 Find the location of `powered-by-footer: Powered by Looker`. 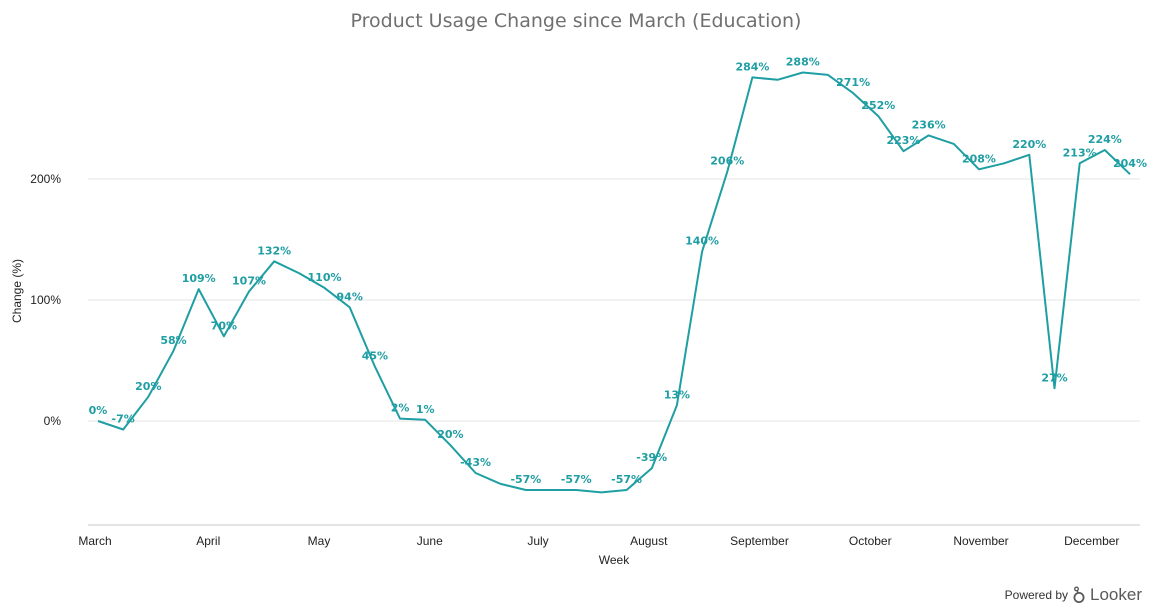

powered-by-footer: Powered by Looker is located at coordinates (1073, 595).